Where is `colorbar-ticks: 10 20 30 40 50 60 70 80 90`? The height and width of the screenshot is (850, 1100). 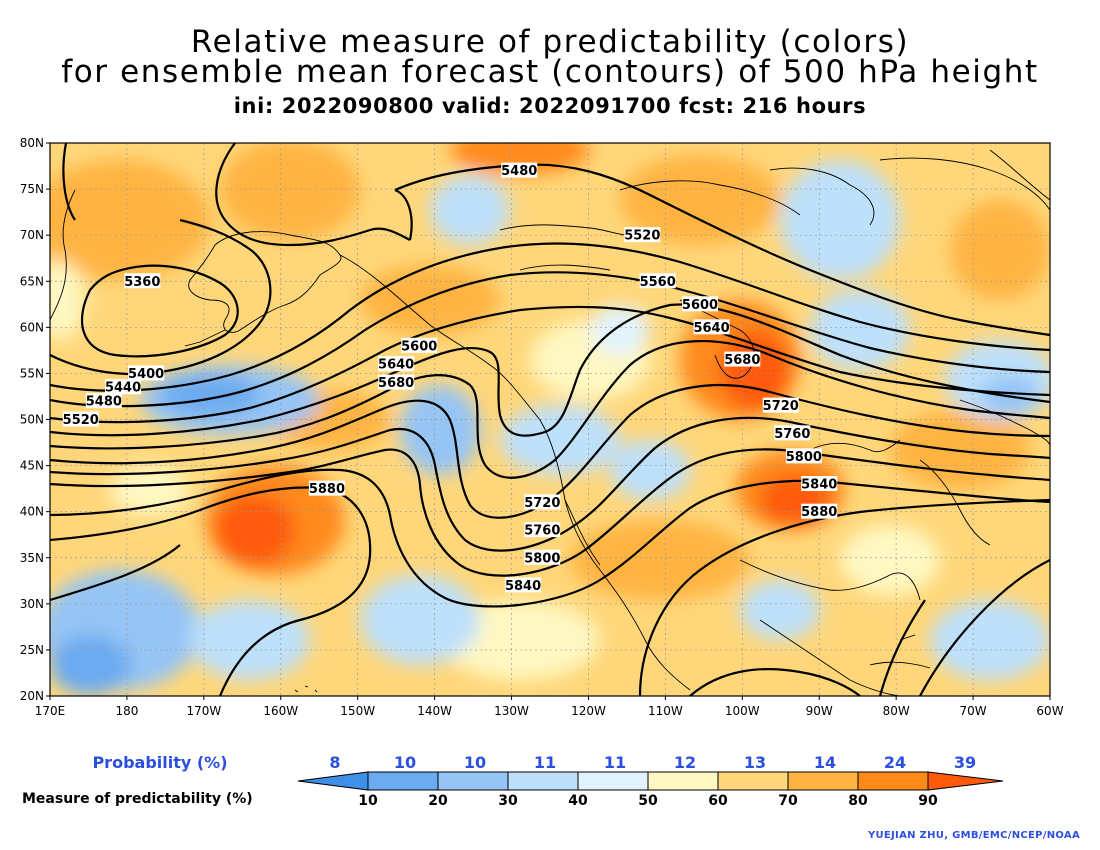 colorbar-ticks: 10 20 30 40 50 60 70 80 90 is located at coordinates (648, 801).